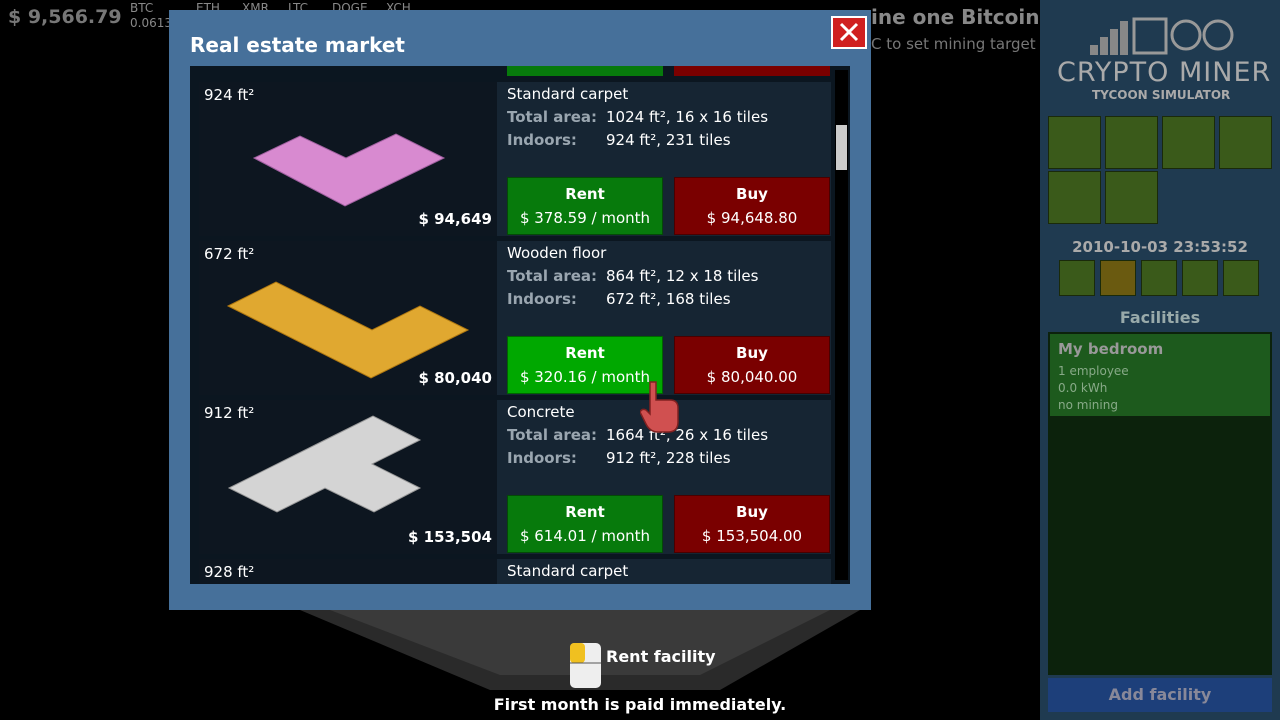 This screenshot has width=1280, height=720. What do you see at coordinates (585, 377) in the screenshot?
I see `rent-price: $ 320.16 / month` at bounding box center [585, 377].